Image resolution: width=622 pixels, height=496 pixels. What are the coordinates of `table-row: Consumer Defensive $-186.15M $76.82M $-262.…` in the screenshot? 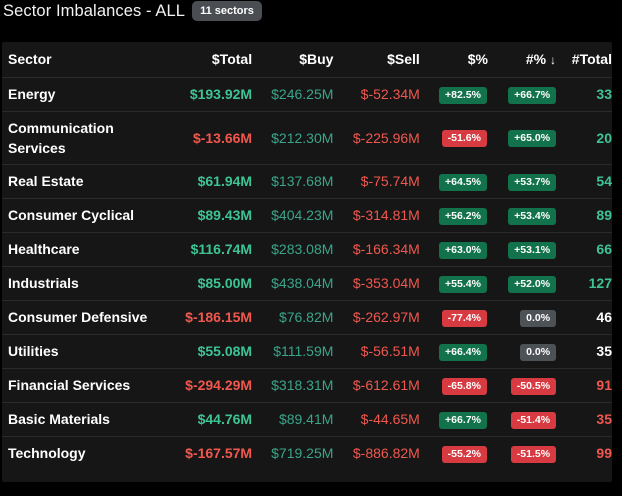 It's located at (307, 317).